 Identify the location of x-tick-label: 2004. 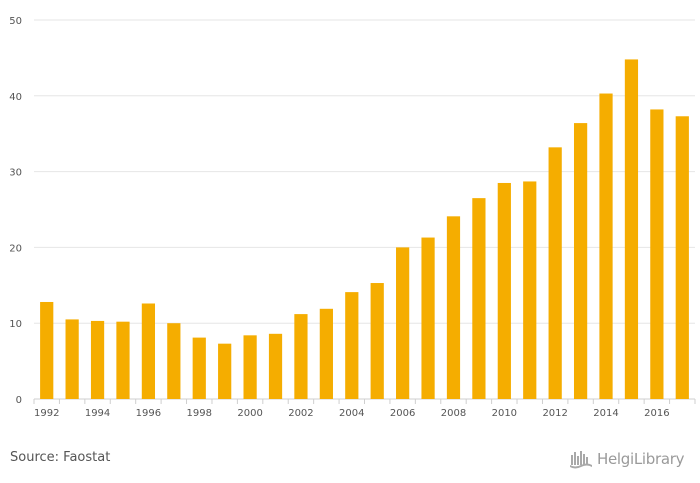
(351, 413).